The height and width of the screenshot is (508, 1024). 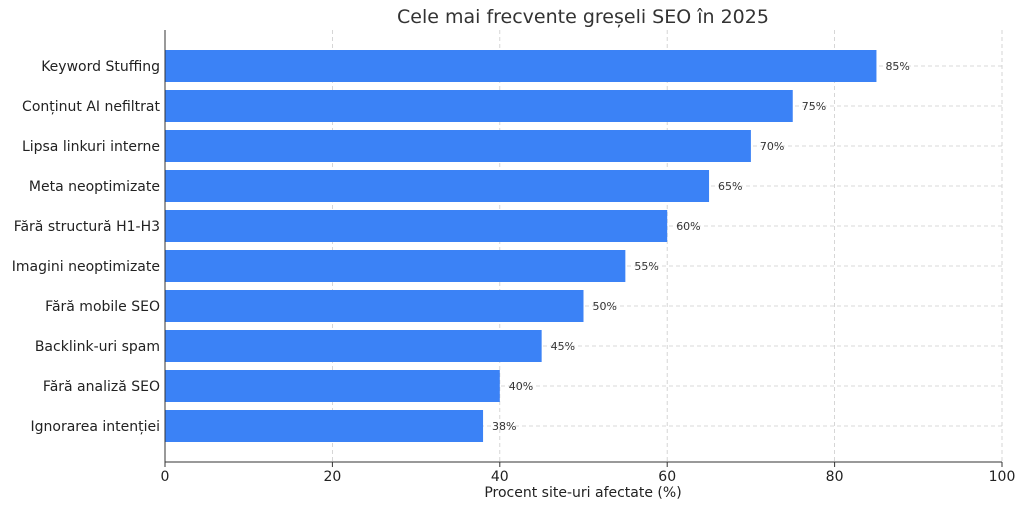 What do you see at coordinates (101, 387) in the screenshot?
I see `category-label-8: Fără analiză SEO` at bounding box center [101, 387].